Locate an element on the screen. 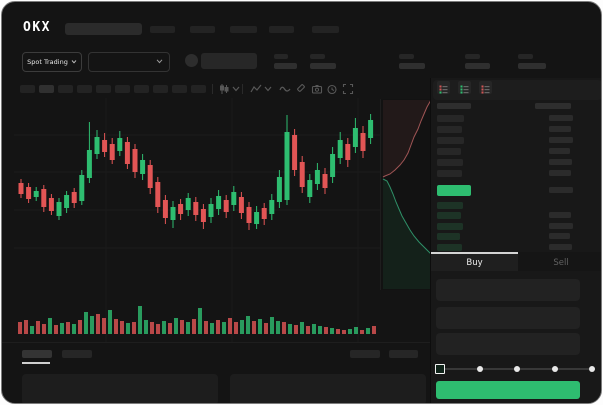 Image resolution: width=603 pixels, height=405 pixels. buy-submit-button is located at coordinates (508, 390).